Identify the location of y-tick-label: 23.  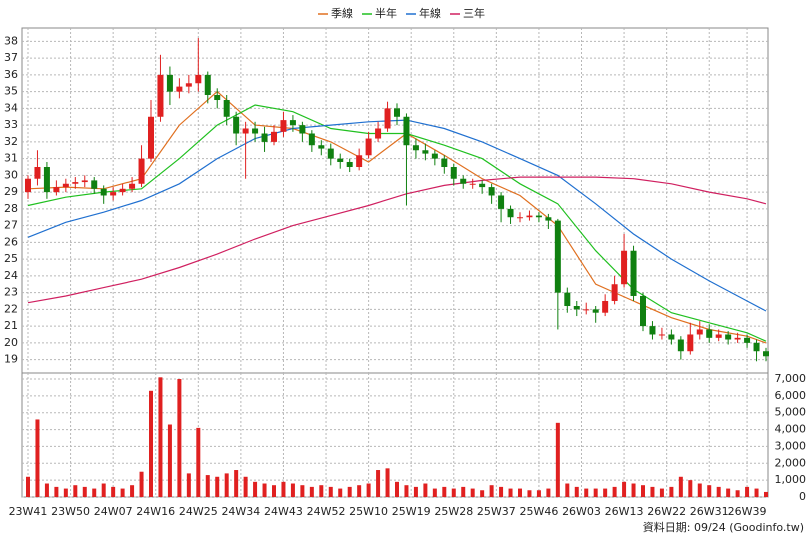
(11, 292).